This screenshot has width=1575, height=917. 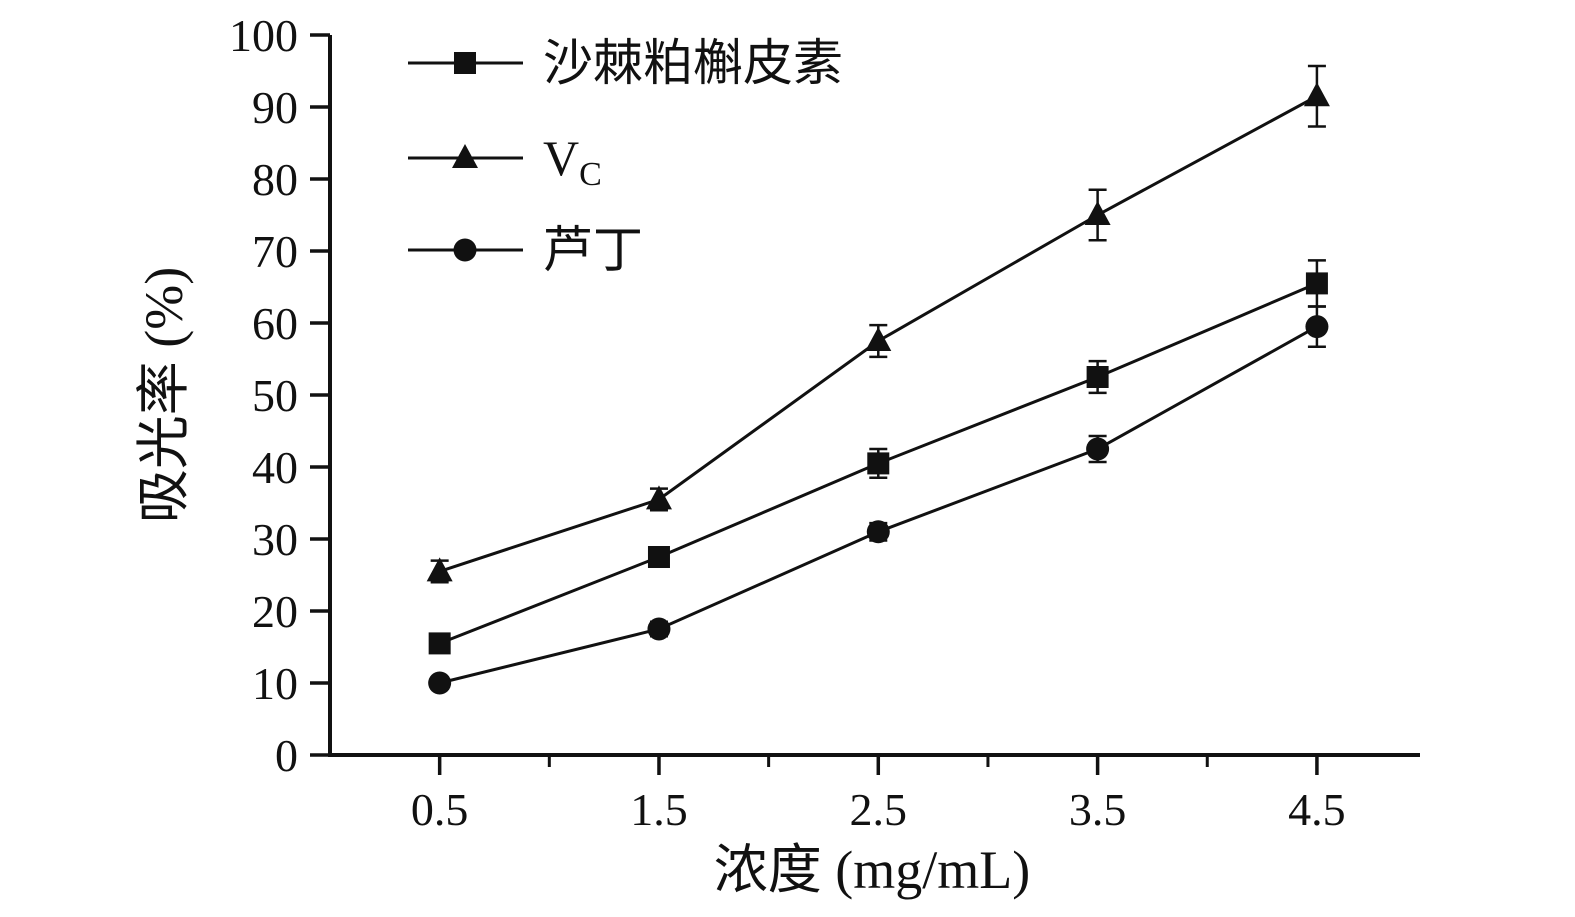 I want to click on y-tick-label: 50, so click(x=275, y=395).